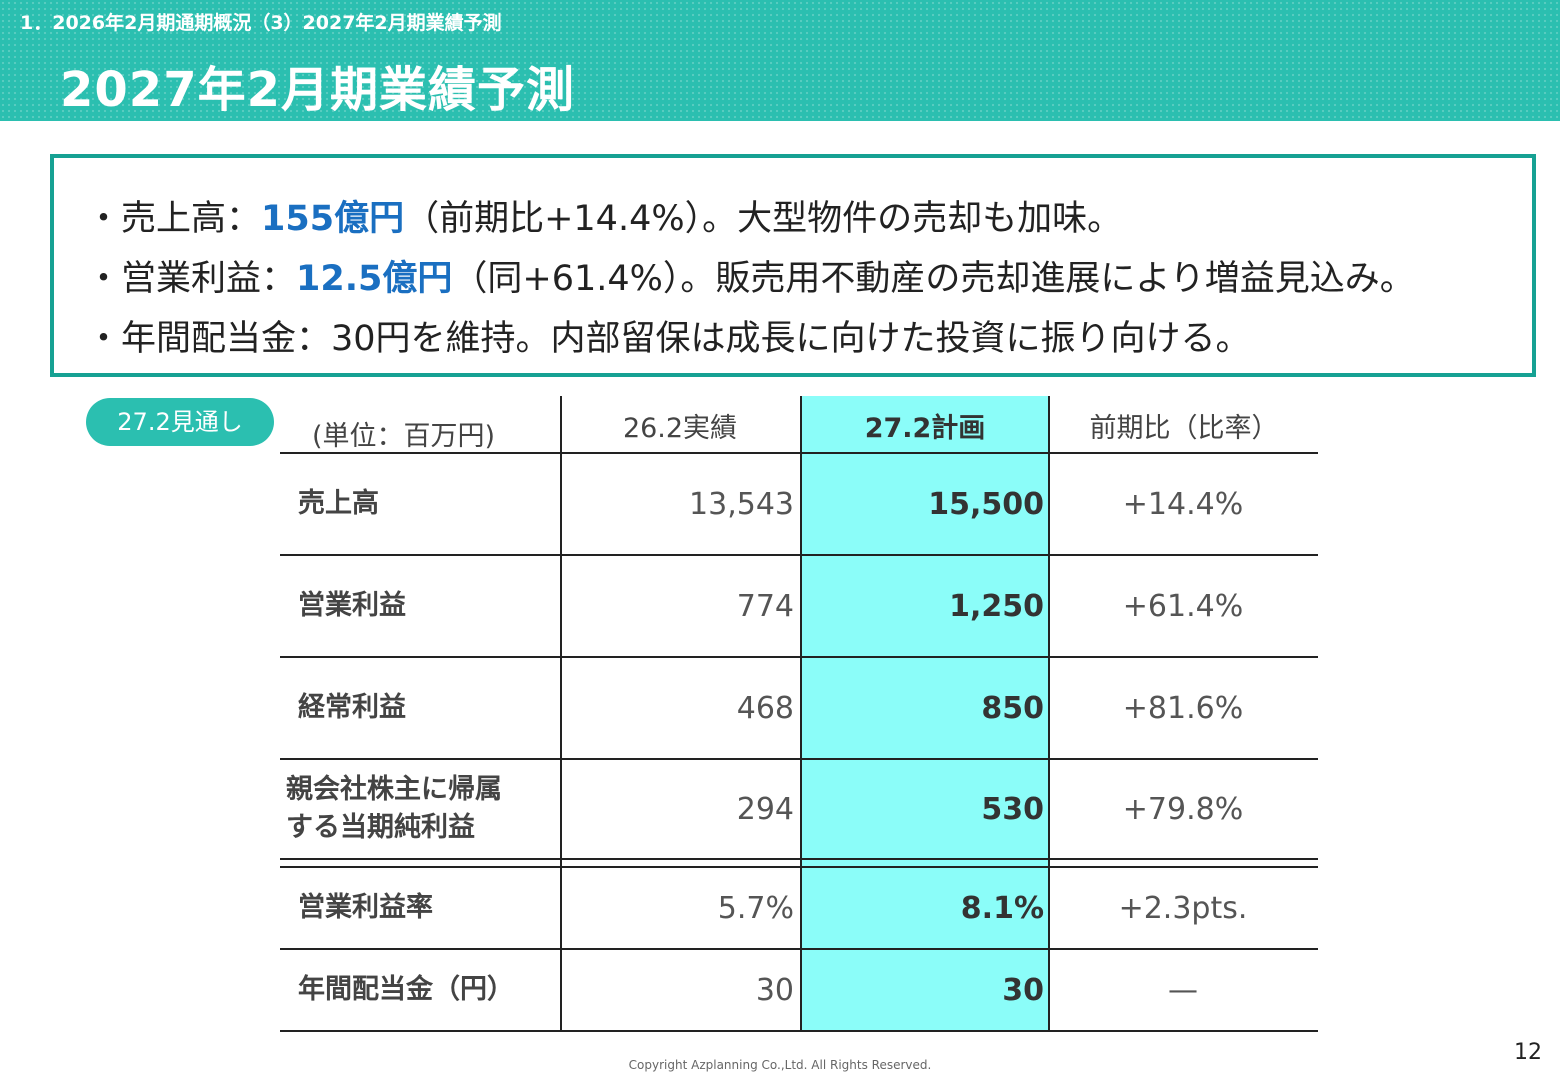  What do you see at coordinates (374, 279) in the screenshot?
I see `summary-op-highlight: 12.5億円` at bounding box center [374, 279].